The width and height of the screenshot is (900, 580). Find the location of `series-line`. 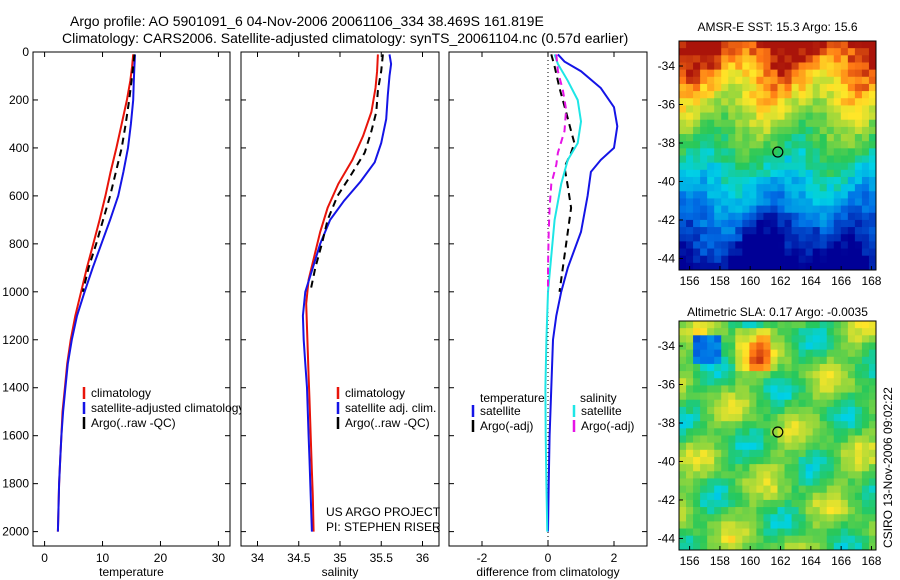

series-line is located at coordinates (583, 292).